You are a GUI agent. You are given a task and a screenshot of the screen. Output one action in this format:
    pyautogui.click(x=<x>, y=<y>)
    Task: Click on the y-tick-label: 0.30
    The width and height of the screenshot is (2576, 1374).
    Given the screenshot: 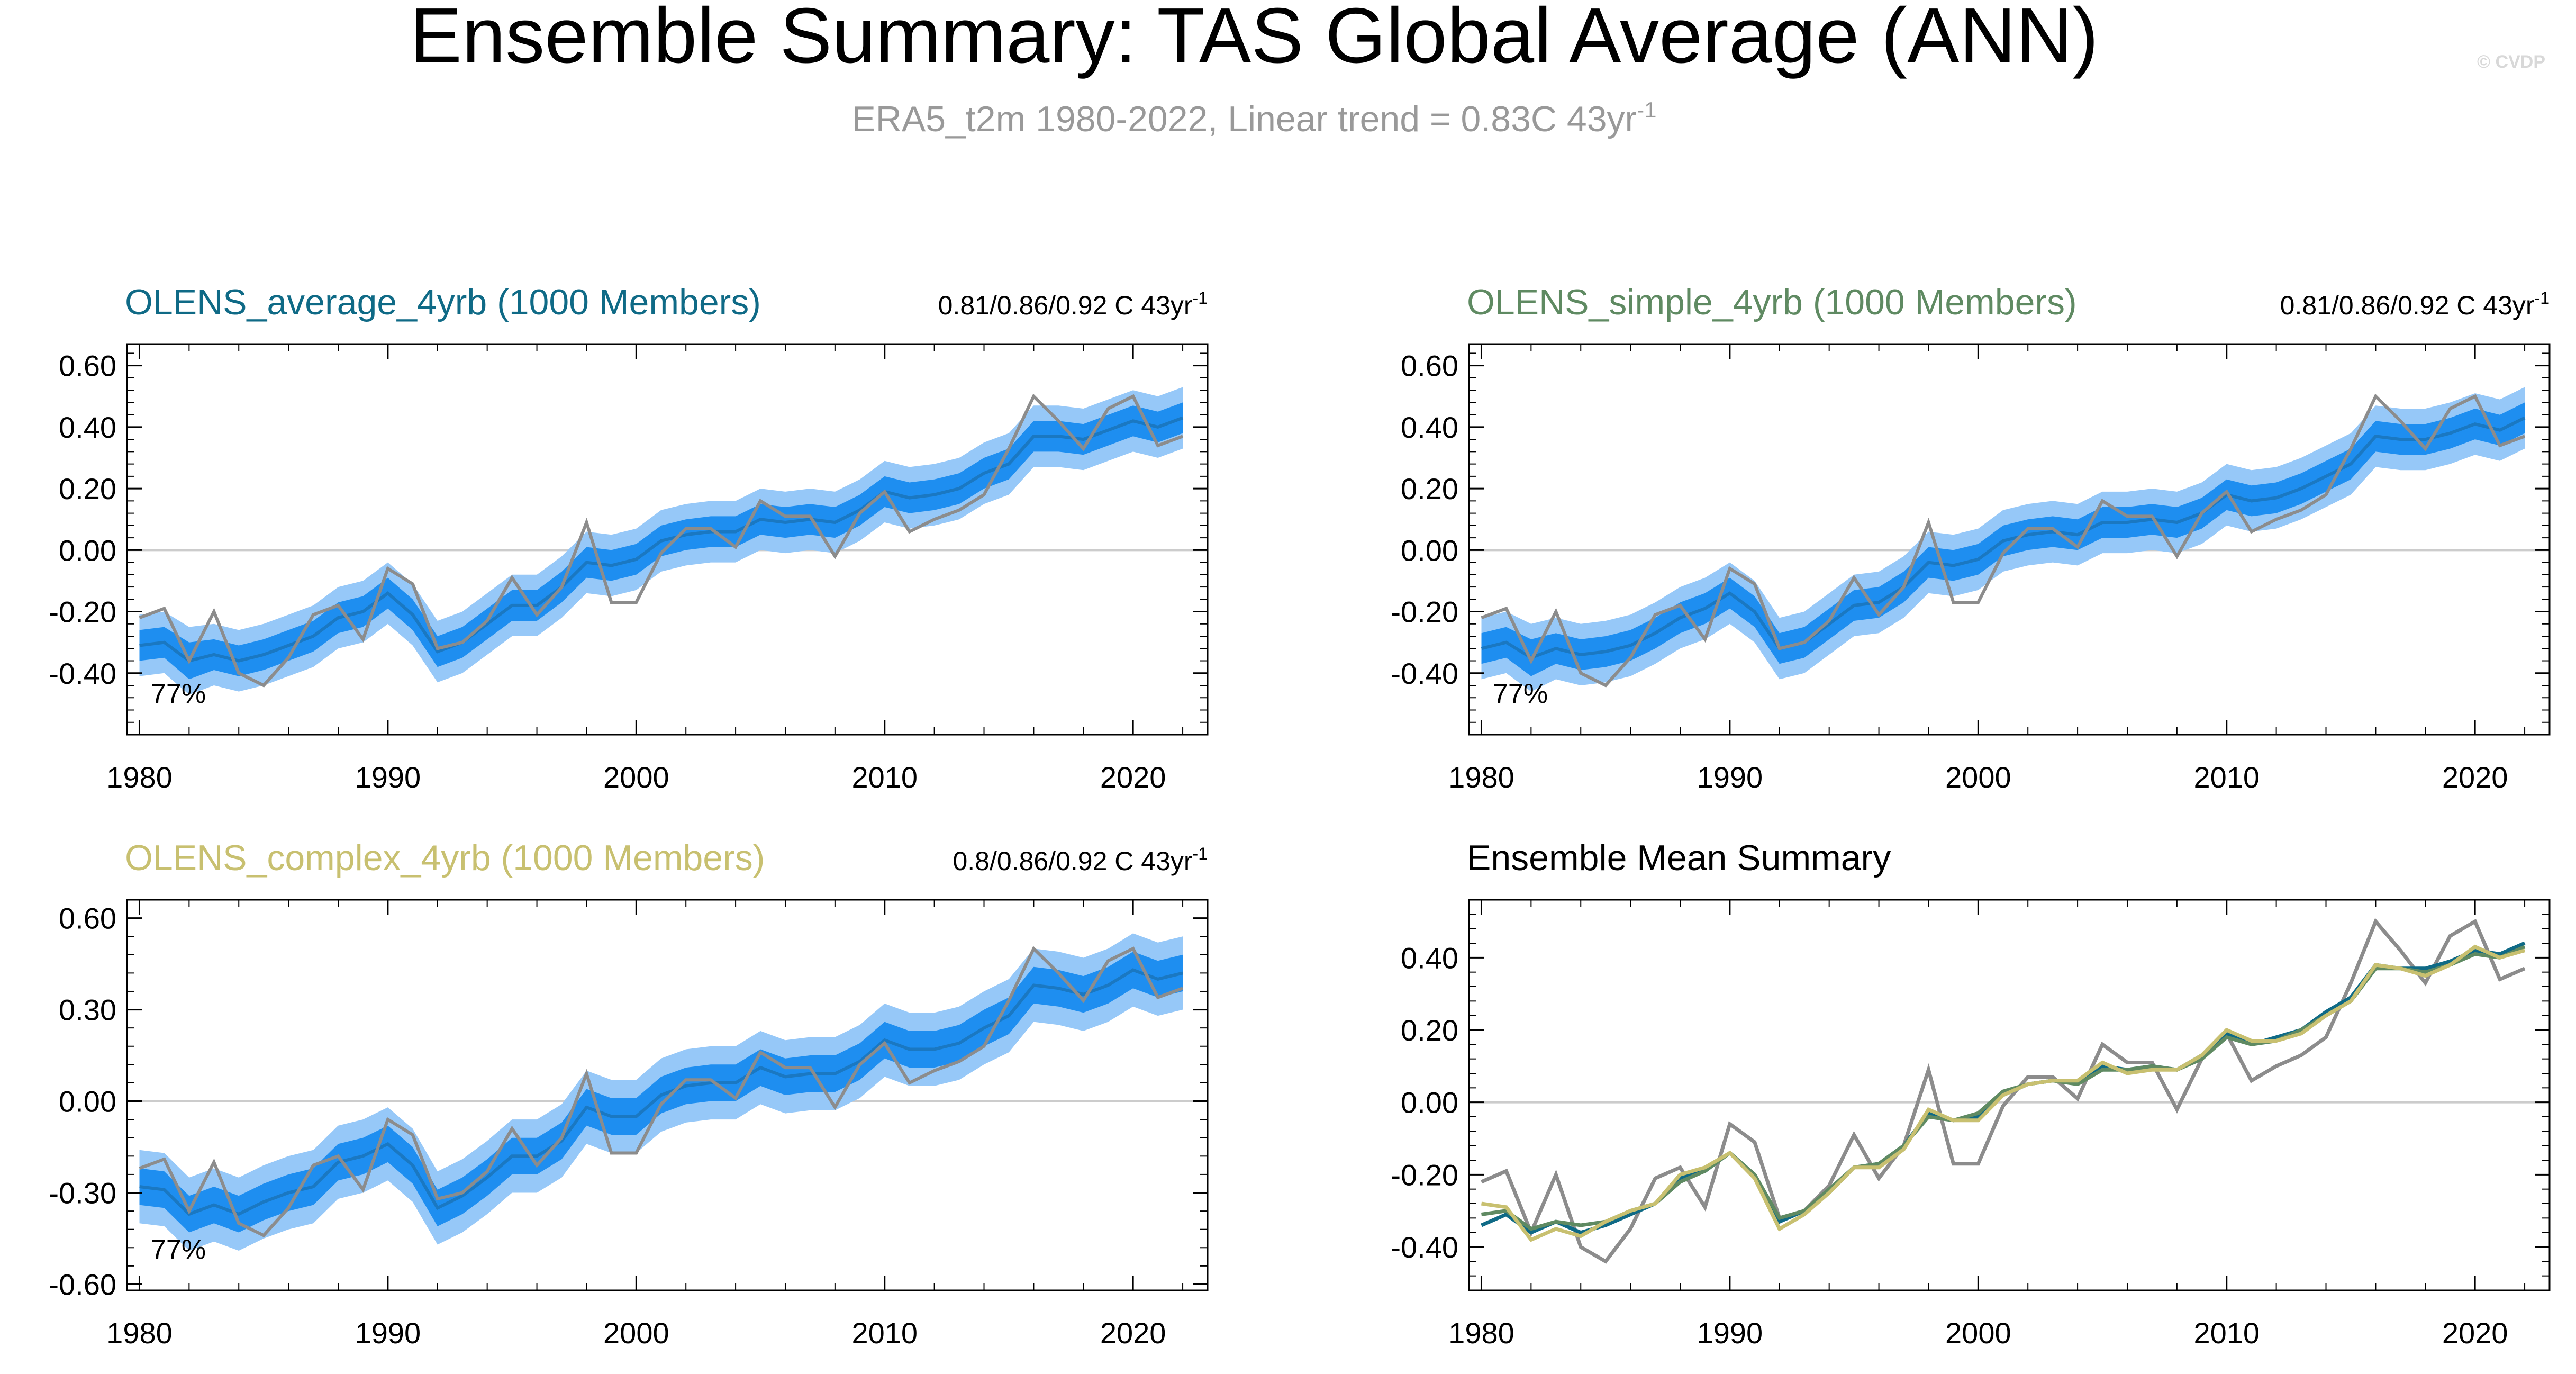 What is the action you would take?
    pyautogui.click(x=87, y=1010)
    